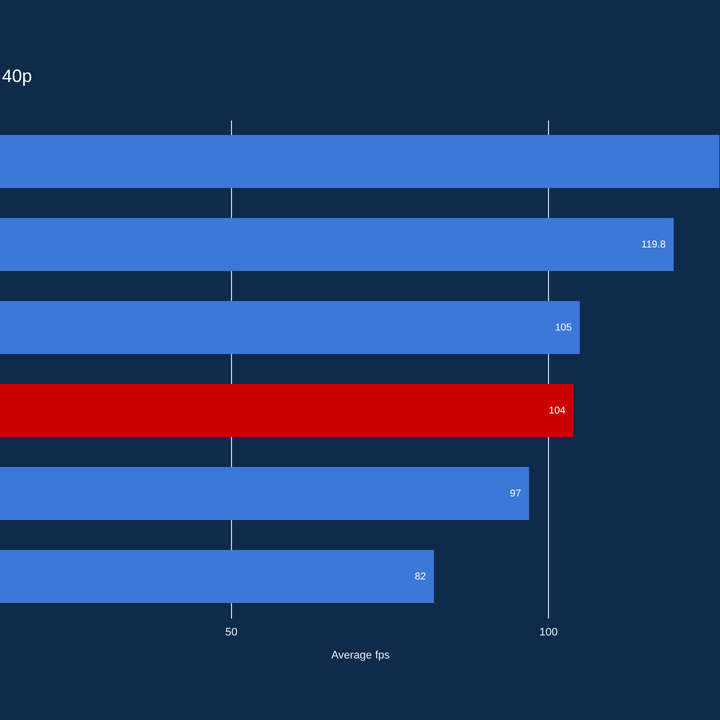  Describe the element at coordinates (420, 577) in the screenshot. I see `data-label: 82` at that location.